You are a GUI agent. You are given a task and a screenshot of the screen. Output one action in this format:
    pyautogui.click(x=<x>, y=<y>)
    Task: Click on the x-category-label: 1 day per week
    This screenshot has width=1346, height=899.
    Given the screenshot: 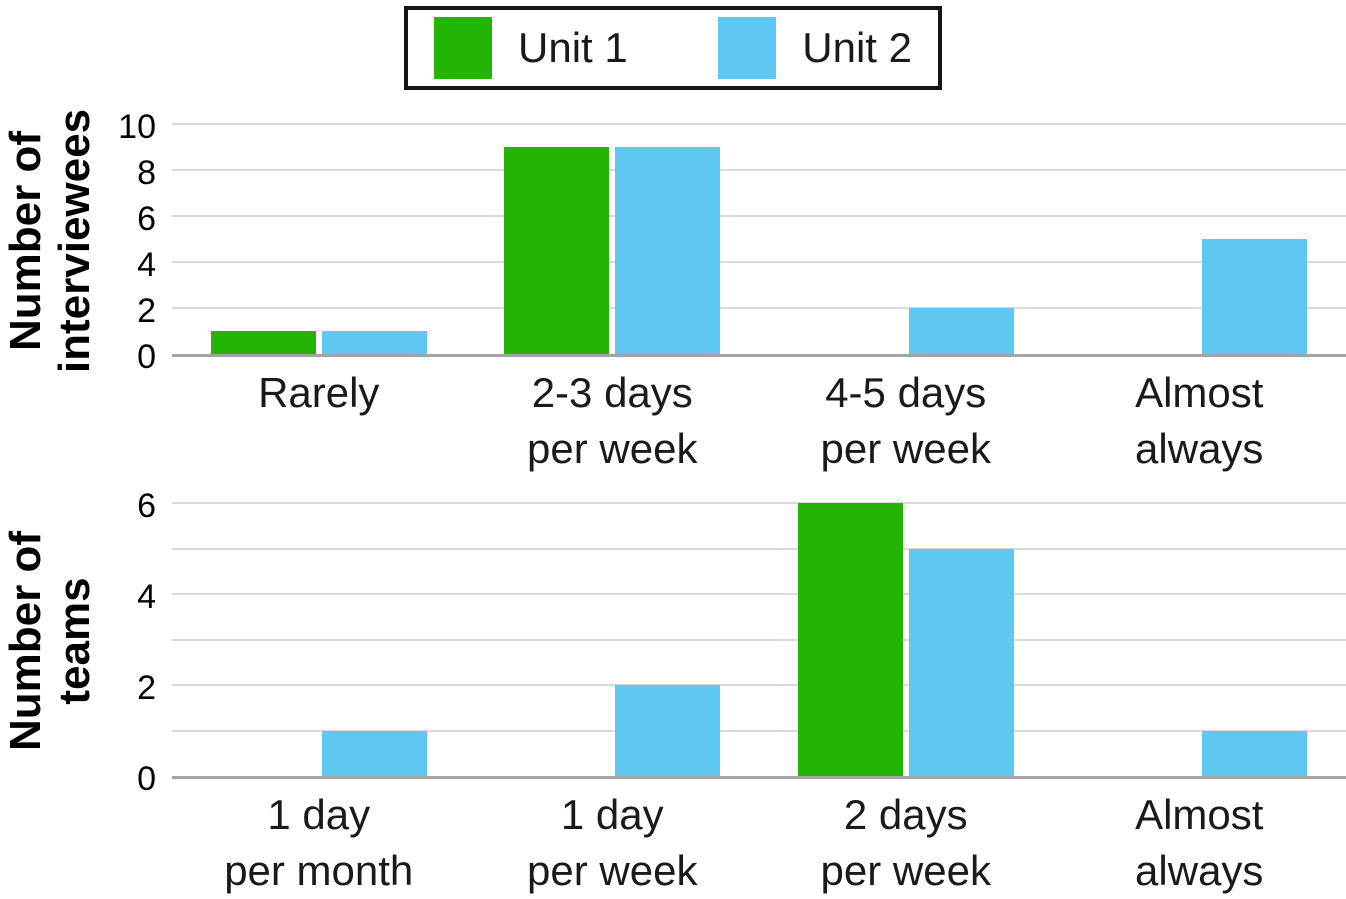 What is the action you would take?
    pyautogui.click(x=613, y=843)
    